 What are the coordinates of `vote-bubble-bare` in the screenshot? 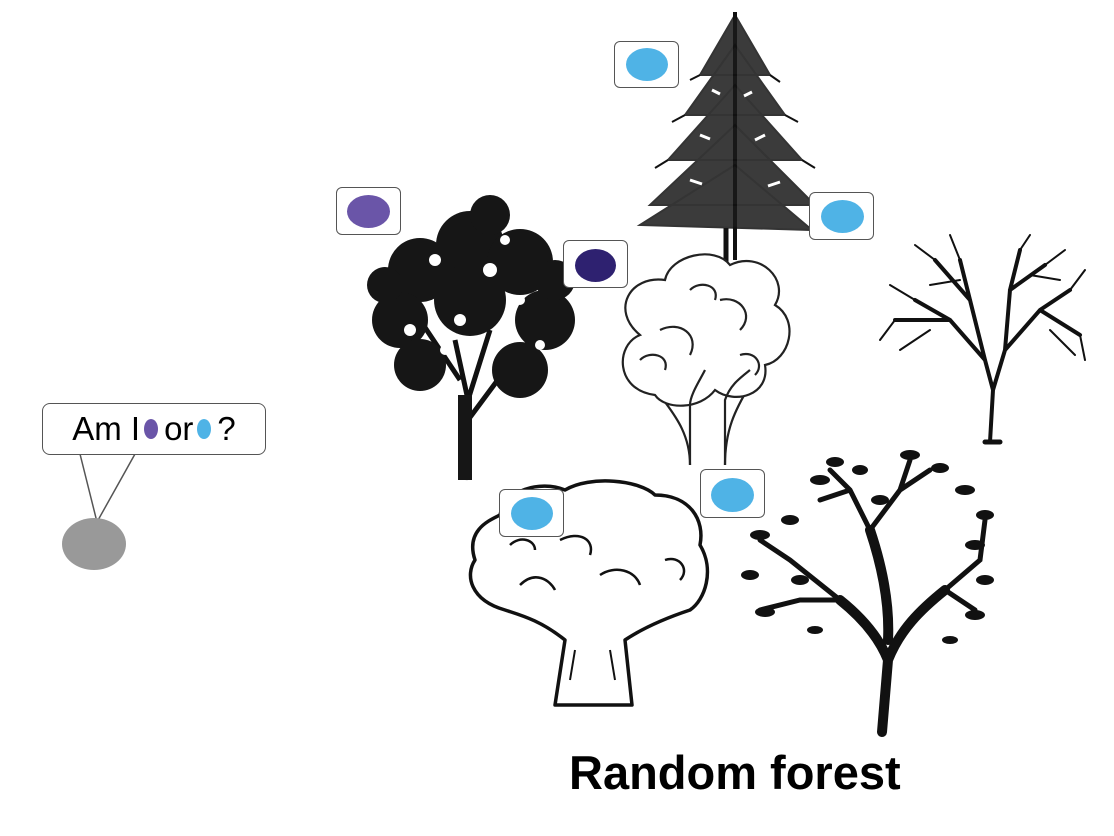 It's located at (841, 216).